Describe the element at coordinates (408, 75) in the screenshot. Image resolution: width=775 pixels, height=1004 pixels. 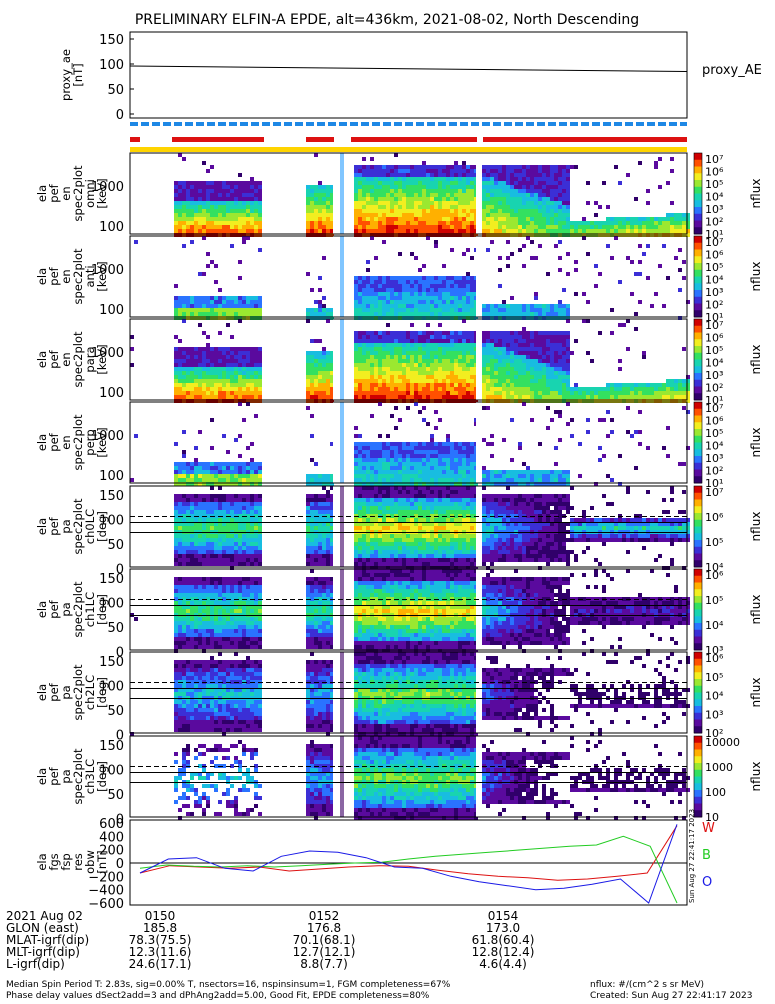
I see `proxy-ae-frame` at that location.